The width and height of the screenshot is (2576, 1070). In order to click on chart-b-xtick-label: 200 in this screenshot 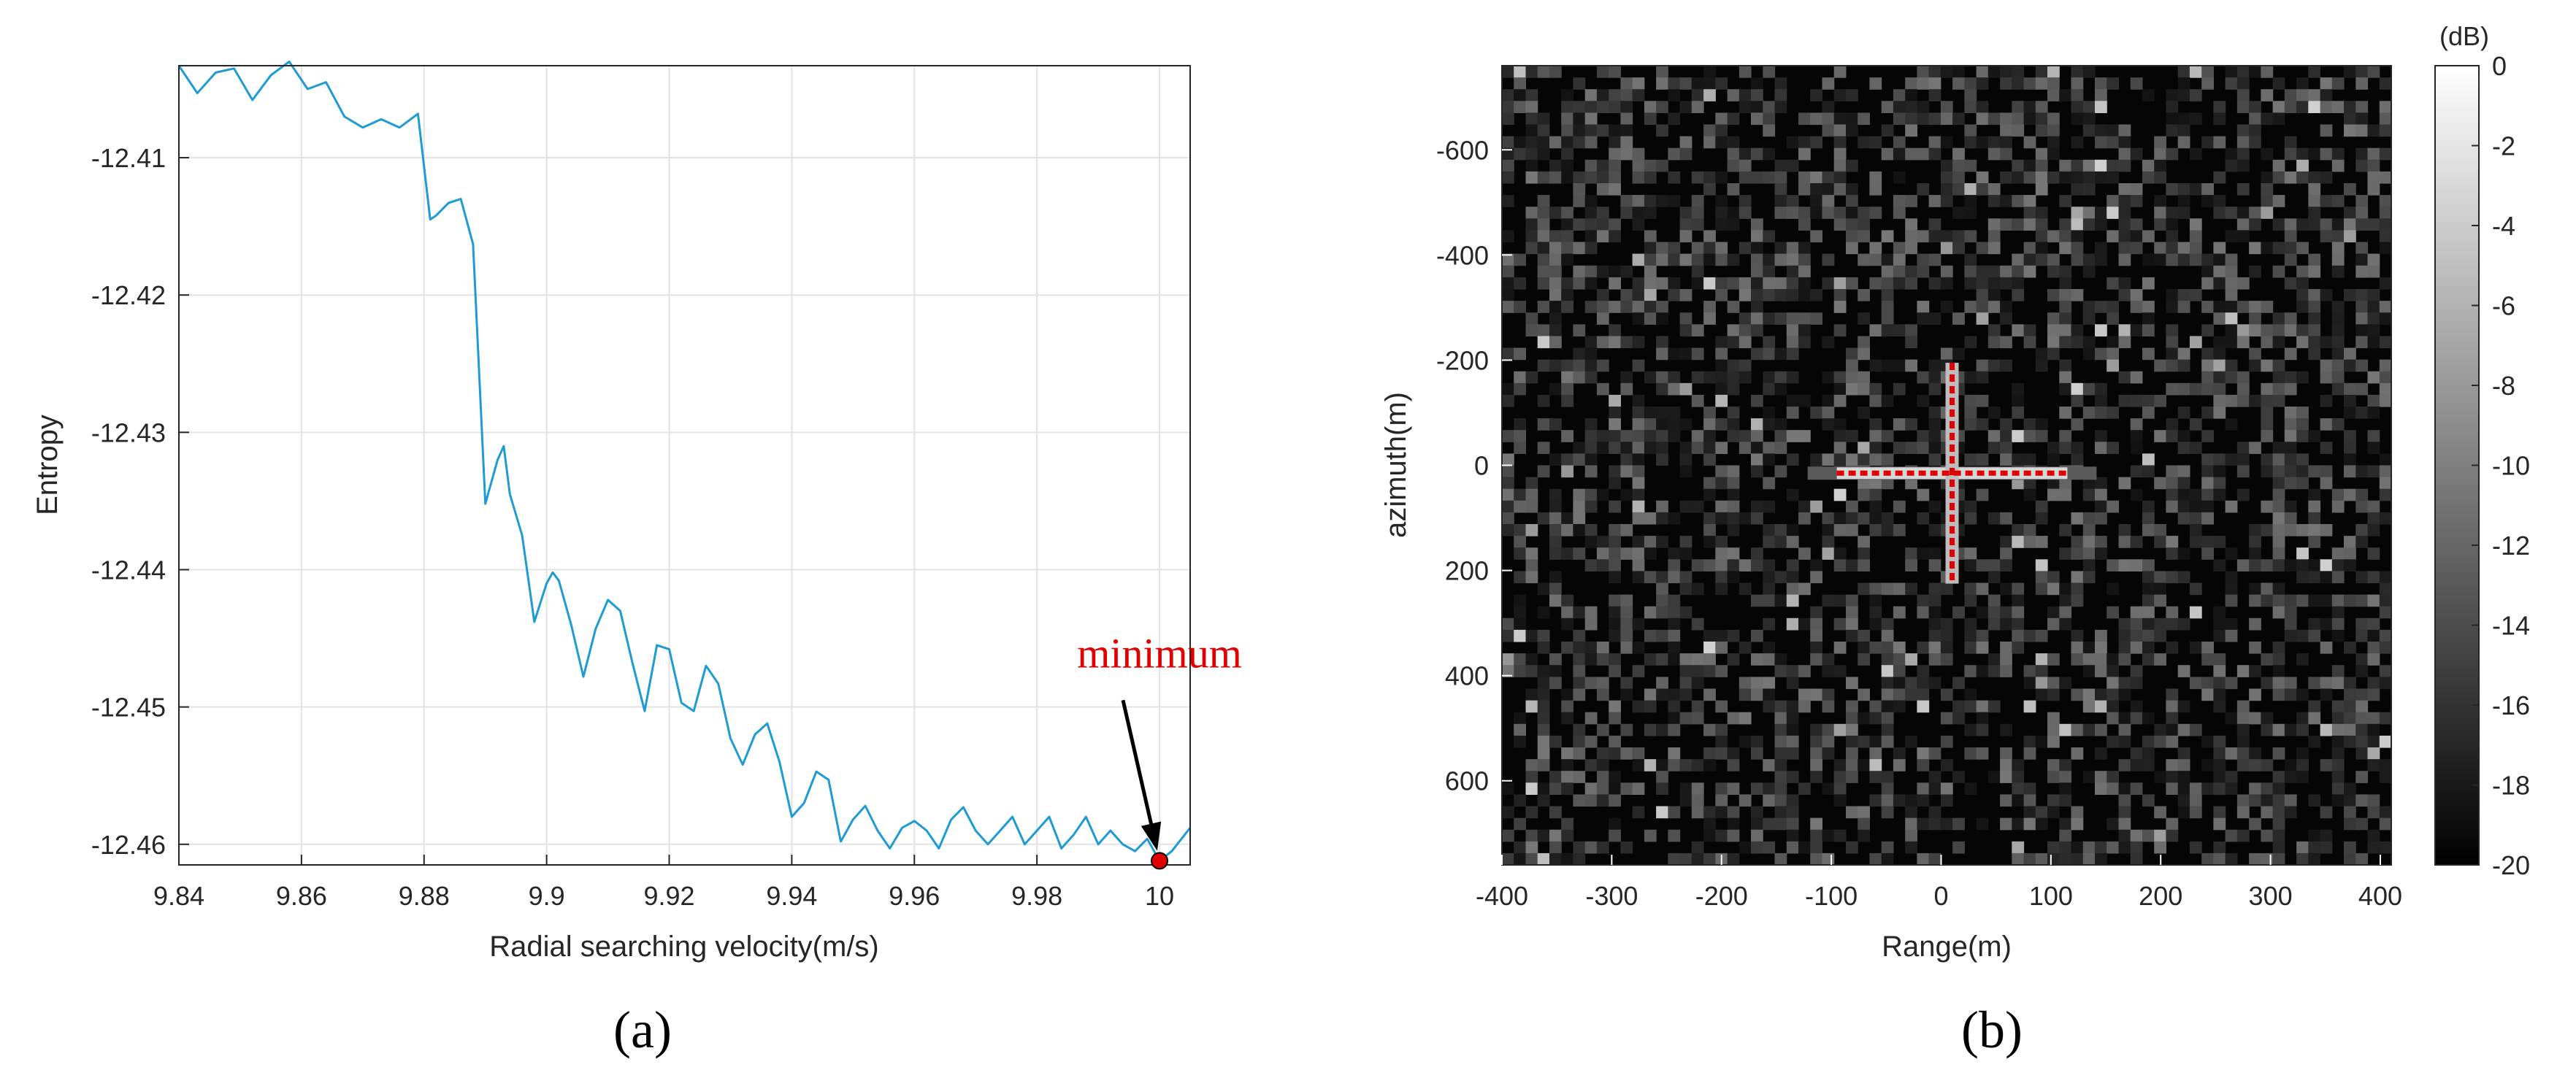, I will do `click(2160, 896)`.